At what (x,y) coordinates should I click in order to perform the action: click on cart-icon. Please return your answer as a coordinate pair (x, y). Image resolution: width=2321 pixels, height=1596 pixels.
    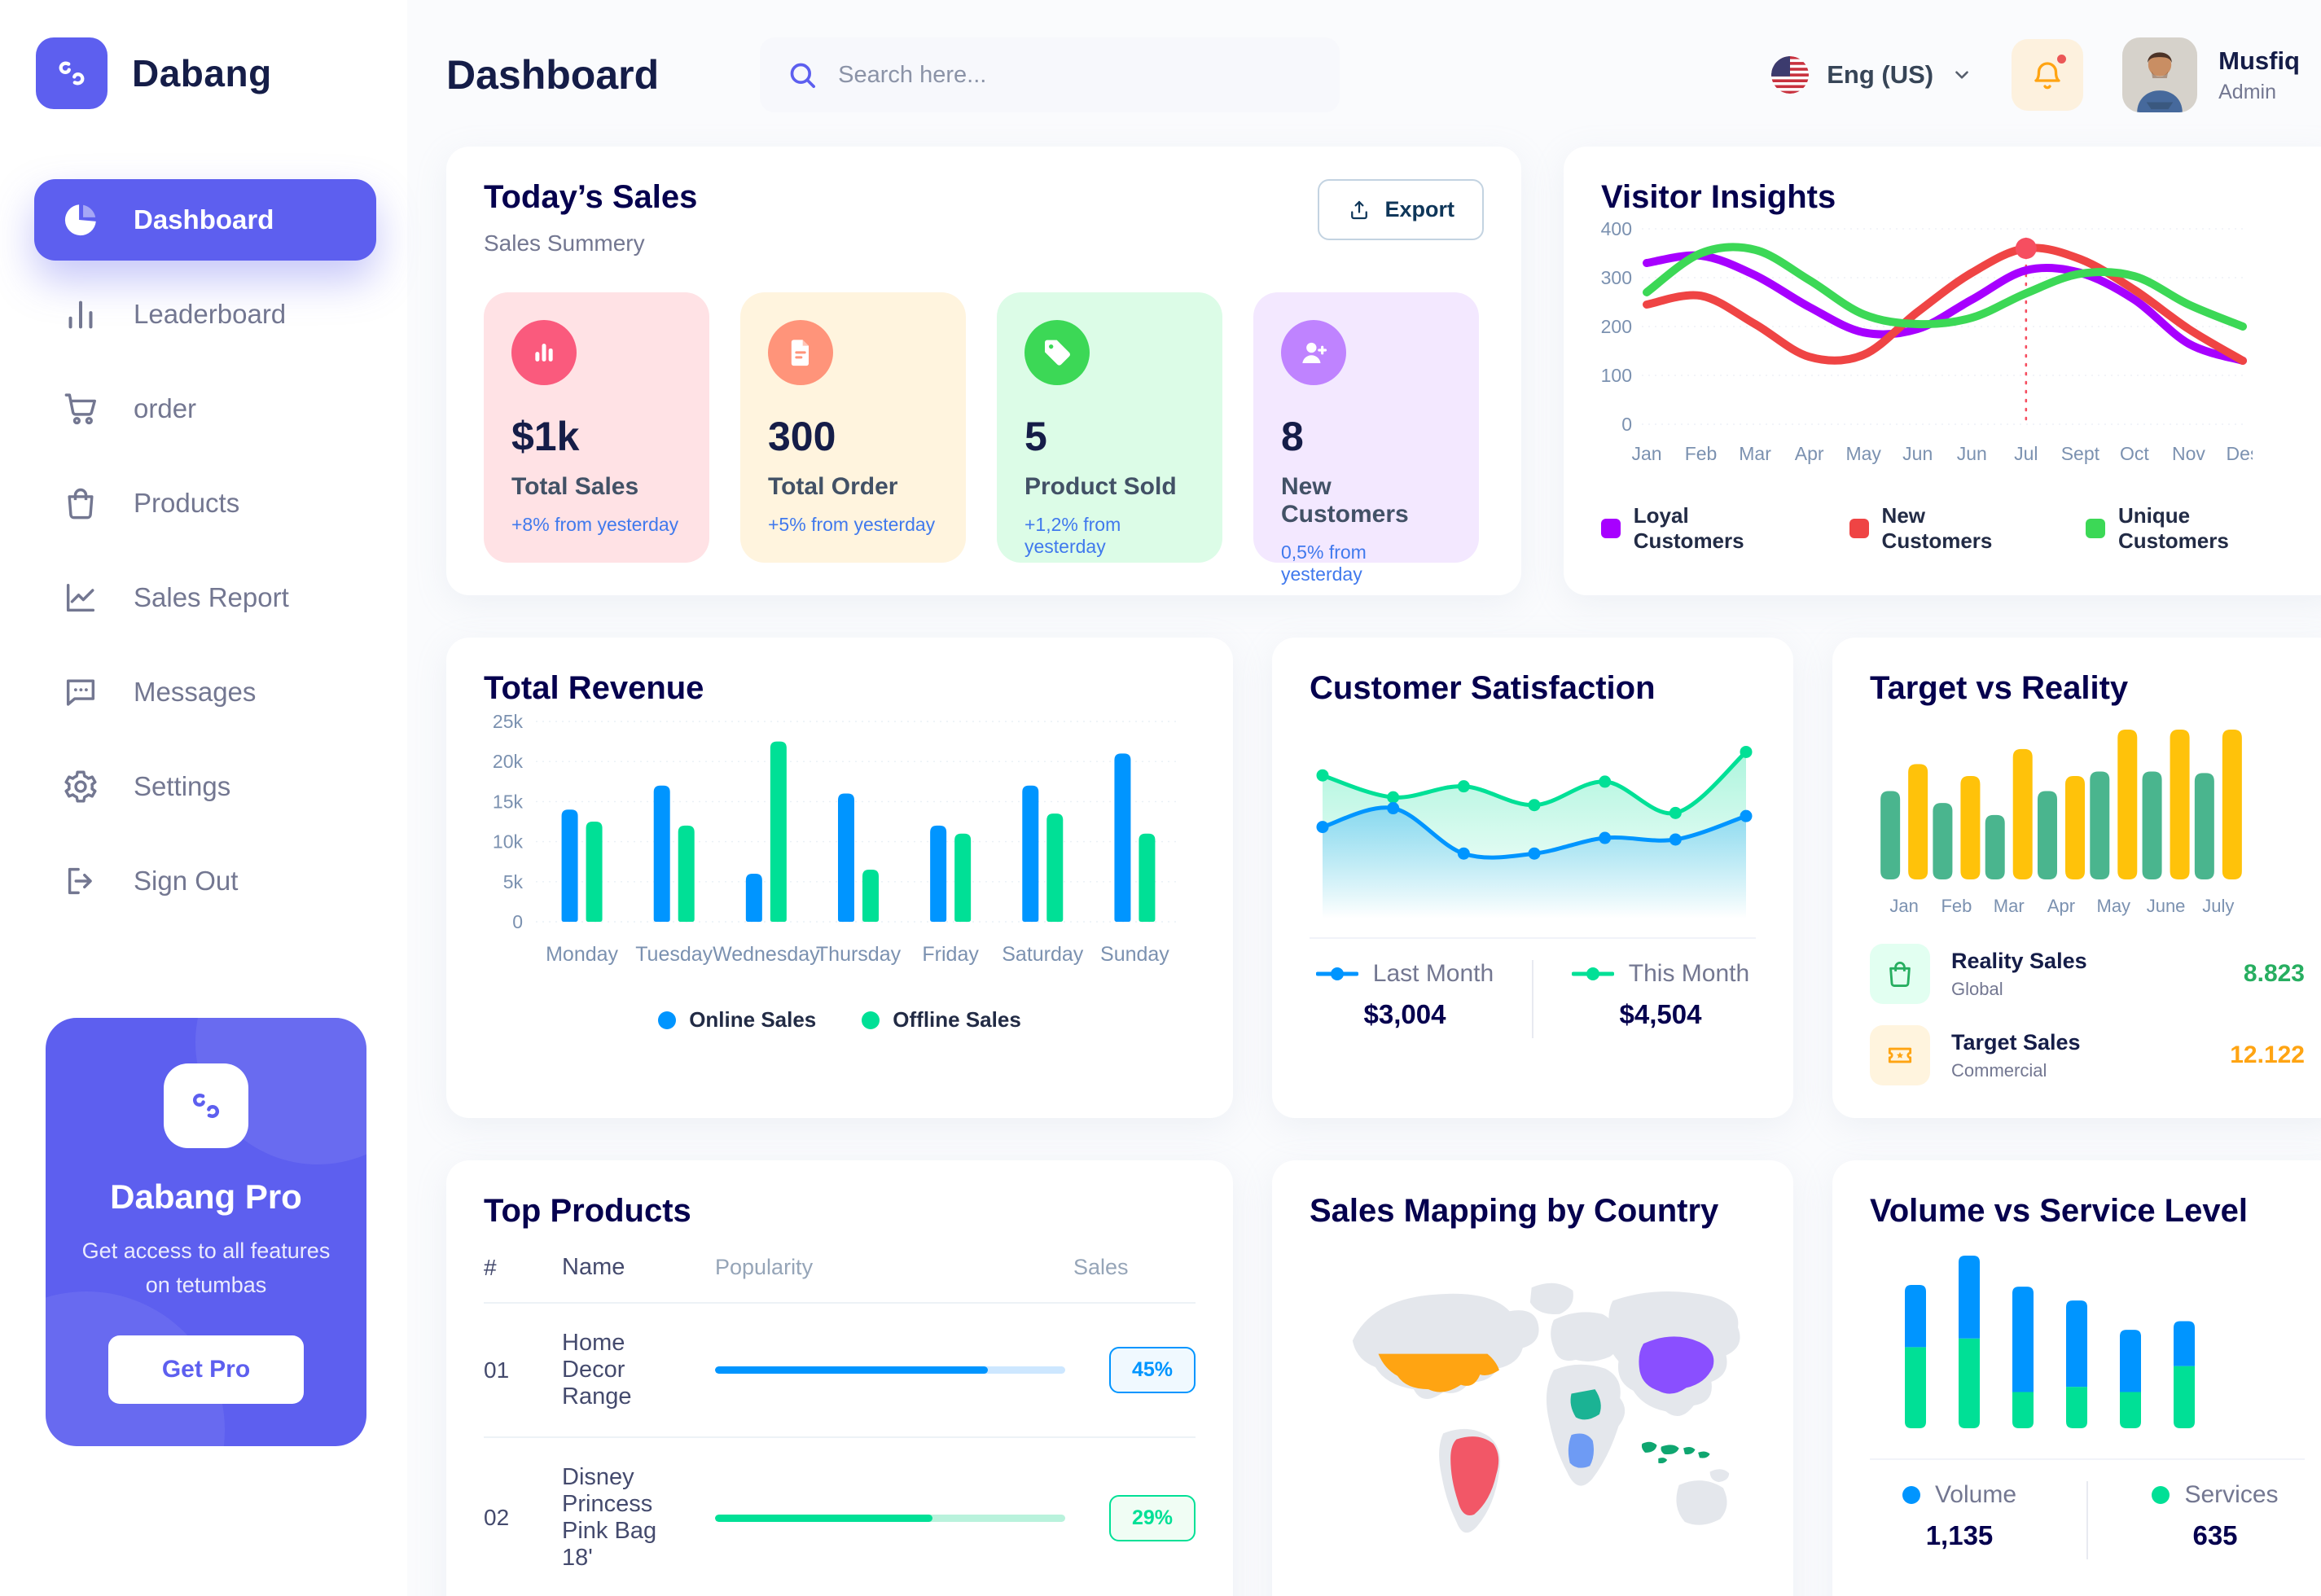
    Looking at the image, I should click on (80, 409).